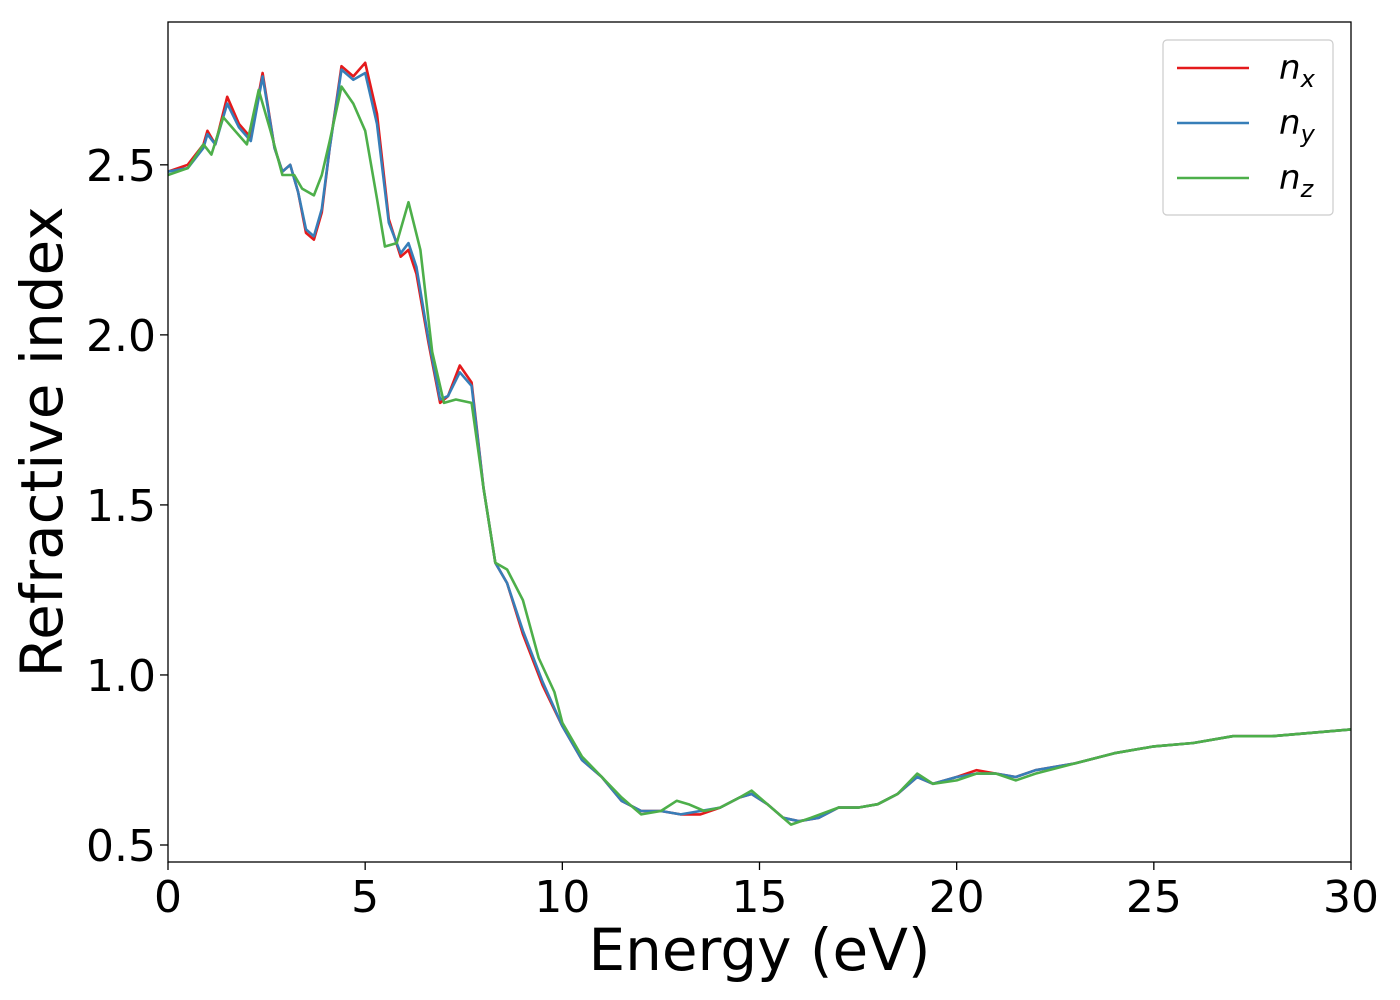 The width and height of the screenshot is (1400, 1000). Describe the element at coordinates (1351, 897) in the screenshot. I see `x-tick-label: 30` at that location.